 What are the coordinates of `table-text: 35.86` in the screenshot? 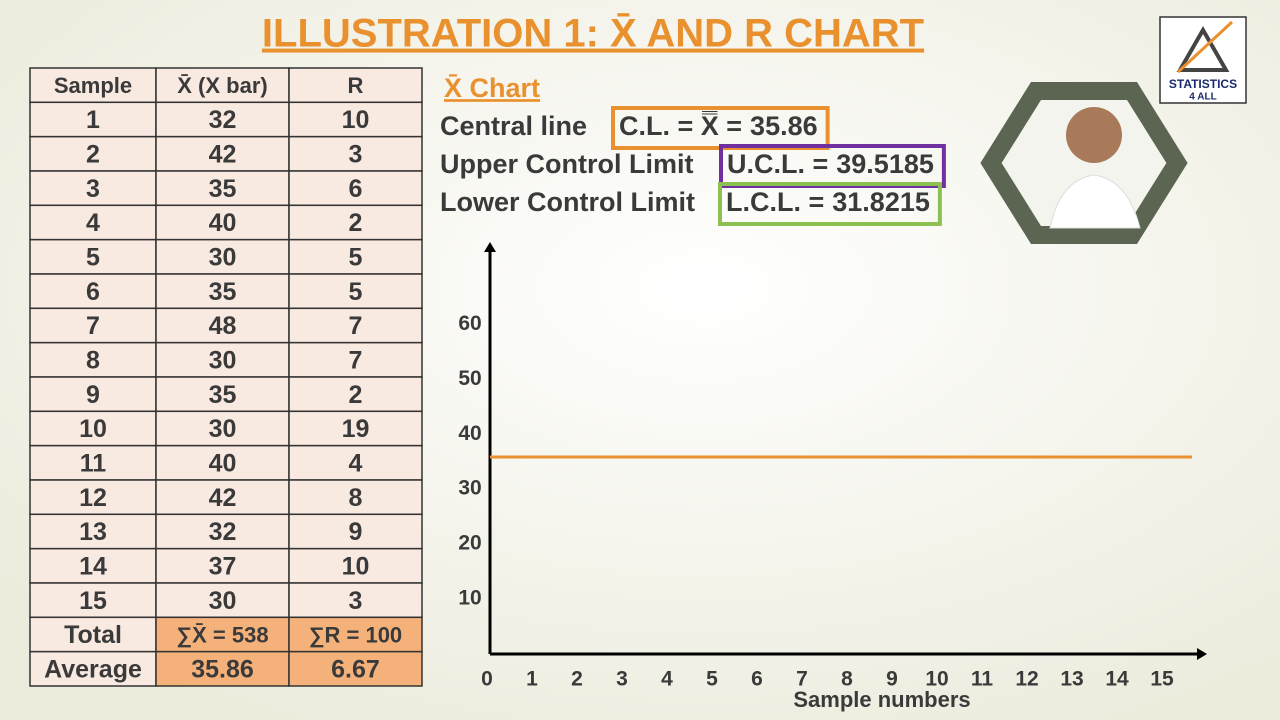 It's located at (222, 669).